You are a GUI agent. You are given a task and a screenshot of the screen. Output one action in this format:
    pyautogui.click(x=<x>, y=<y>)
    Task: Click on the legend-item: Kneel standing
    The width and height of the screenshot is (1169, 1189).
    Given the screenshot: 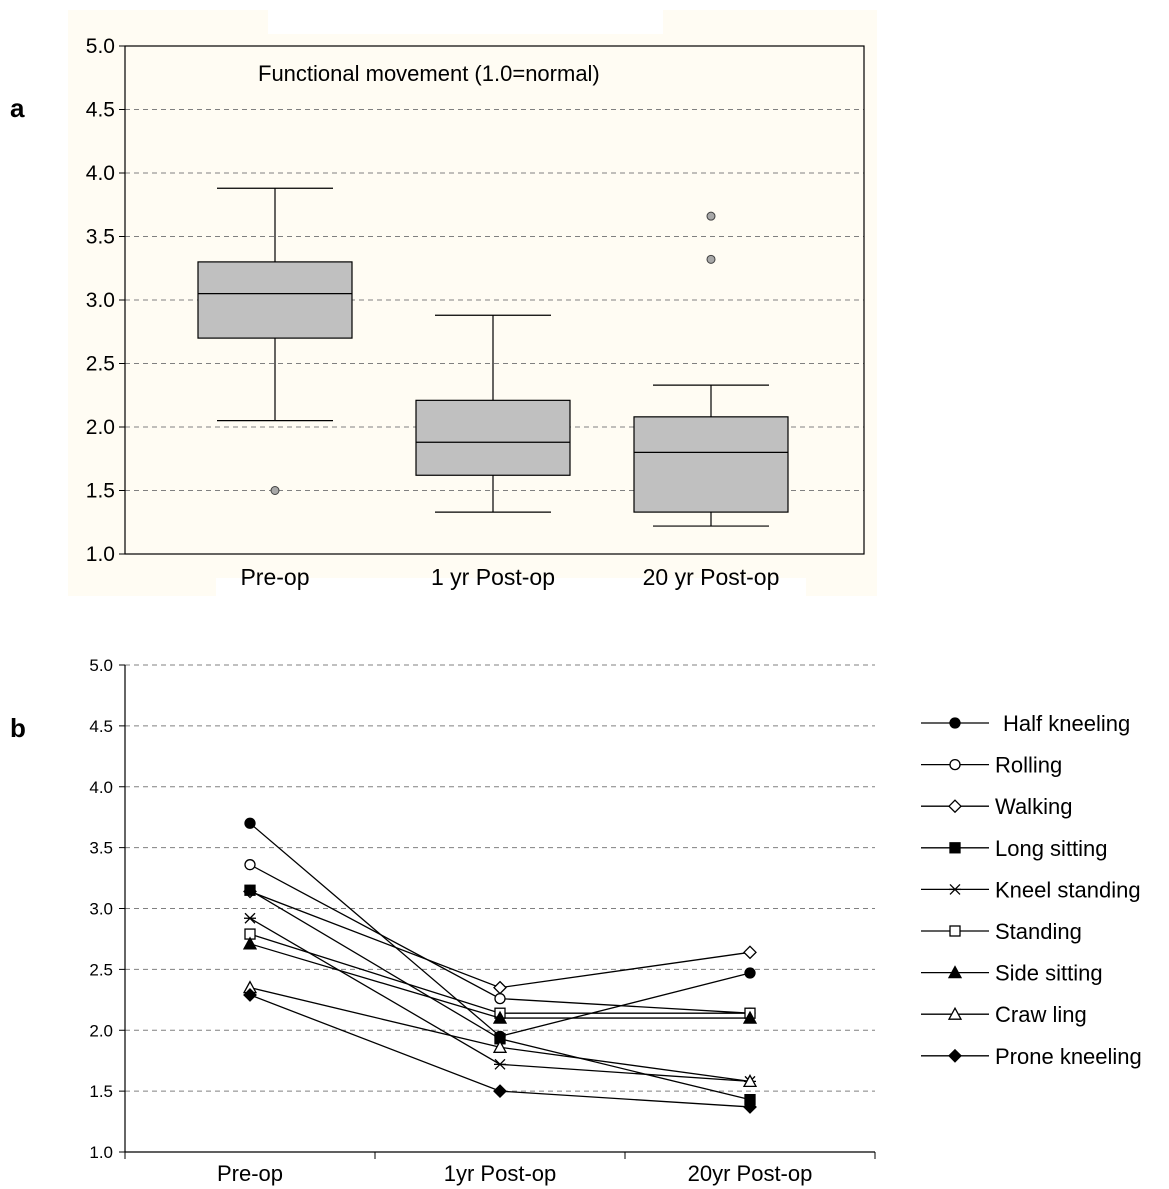 What is the action you would take?
    pyautogui.click(x=1031, y=889)
    